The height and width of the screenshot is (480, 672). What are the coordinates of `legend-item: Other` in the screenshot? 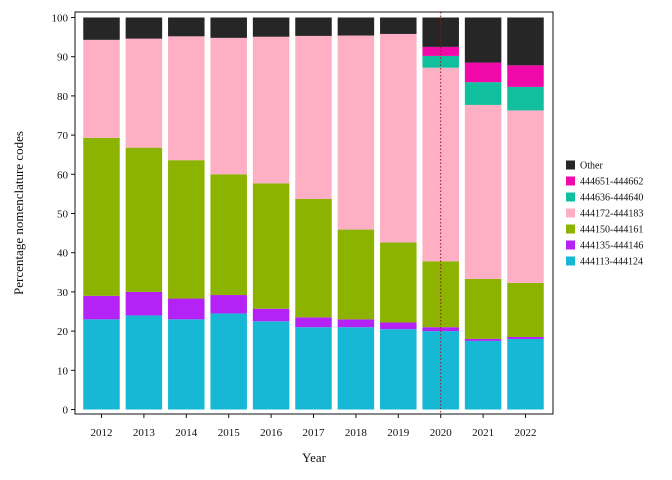 It's located at (584, 166).